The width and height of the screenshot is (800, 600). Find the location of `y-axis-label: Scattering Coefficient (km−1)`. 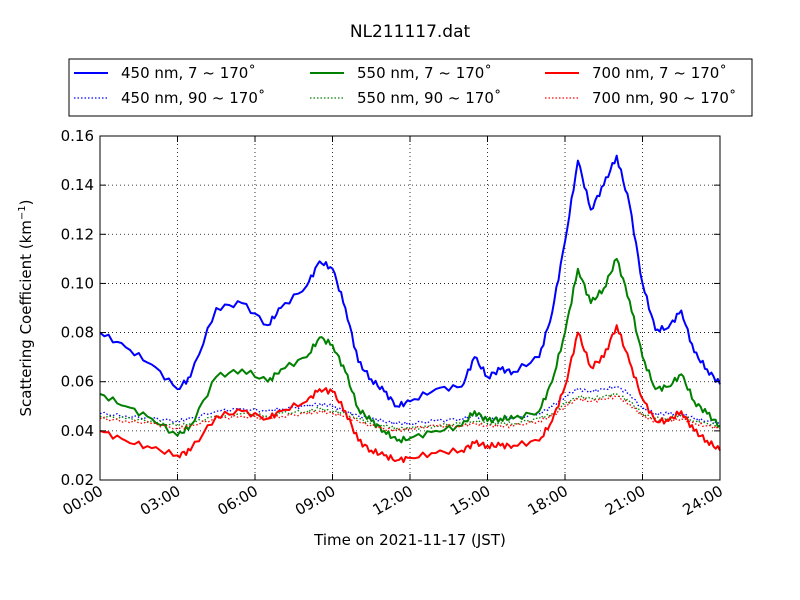

y-axis-label: Scattering Coefficient (km−1) is located at coordinates (26, 307).